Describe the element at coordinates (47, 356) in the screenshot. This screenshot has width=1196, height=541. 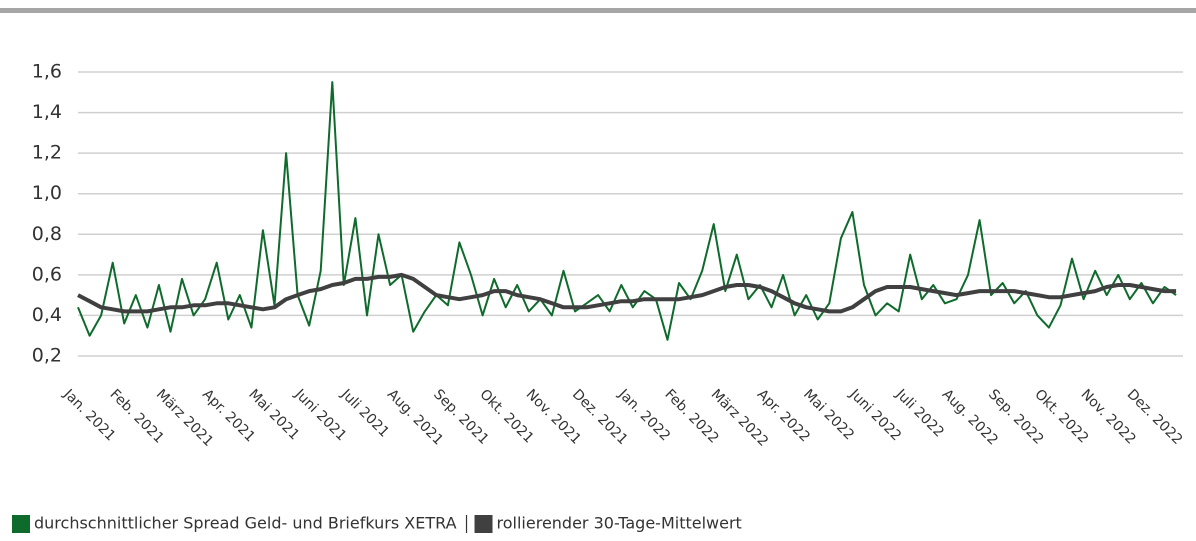
I see `y-tick-label: 0,2` at that location.